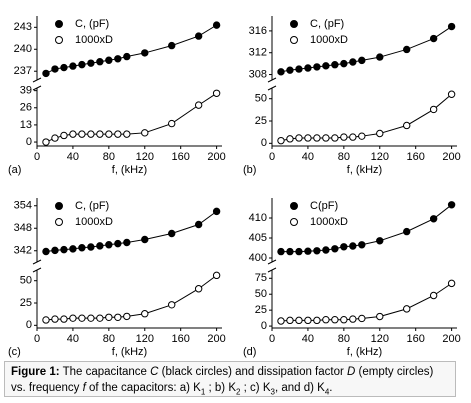 The width and height of the screenshot is (471, 403). Describe the element at coordinates (299, 388) in the screenshot. I see `caption-text: , and d) K` at that location.